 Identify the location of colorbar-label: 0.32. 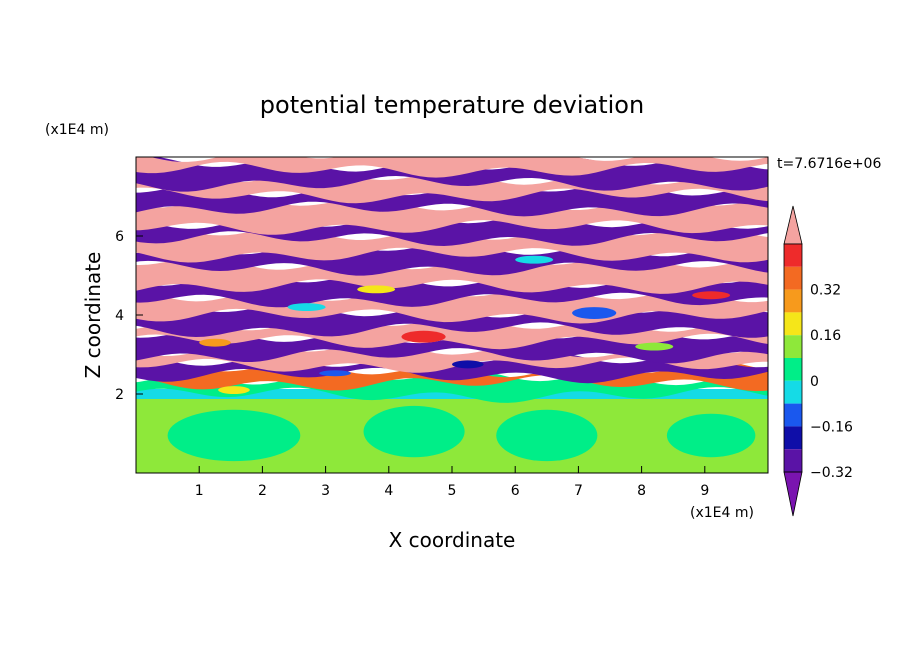
(825, 291).